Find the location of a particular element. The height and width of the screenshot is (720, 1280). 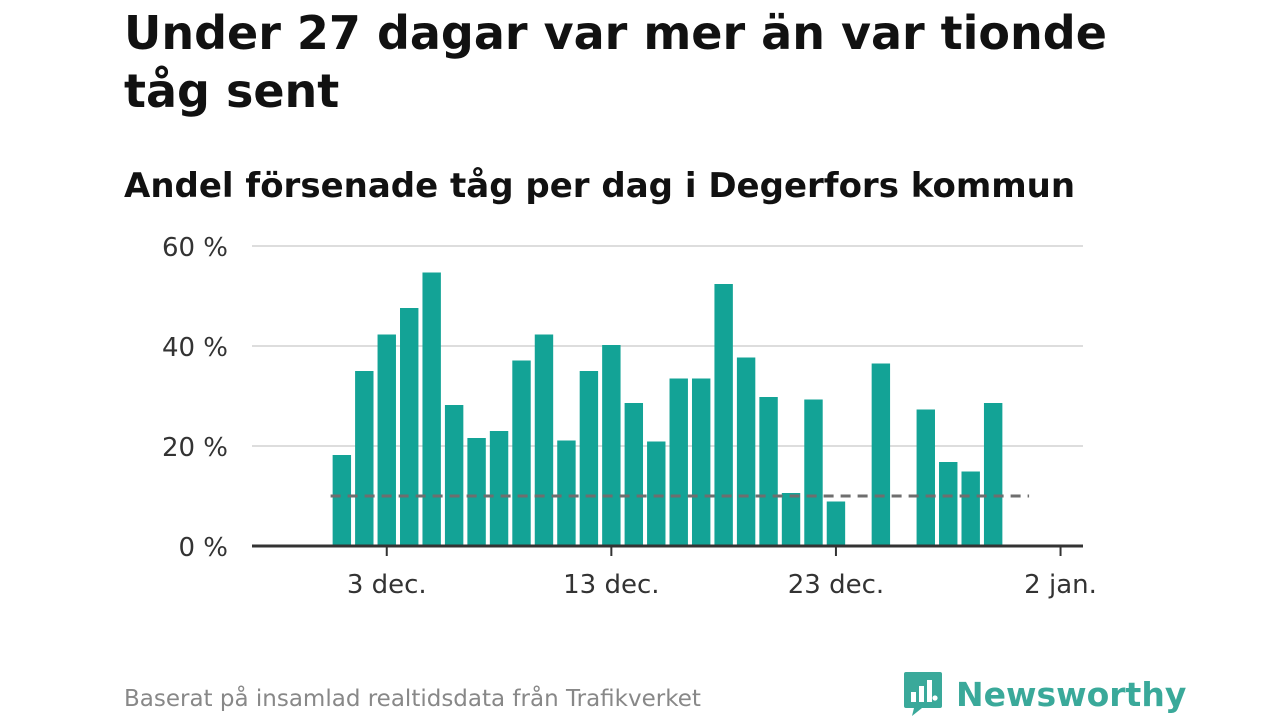

y-tick-label: 0 % is located at coordinates (203, 548).